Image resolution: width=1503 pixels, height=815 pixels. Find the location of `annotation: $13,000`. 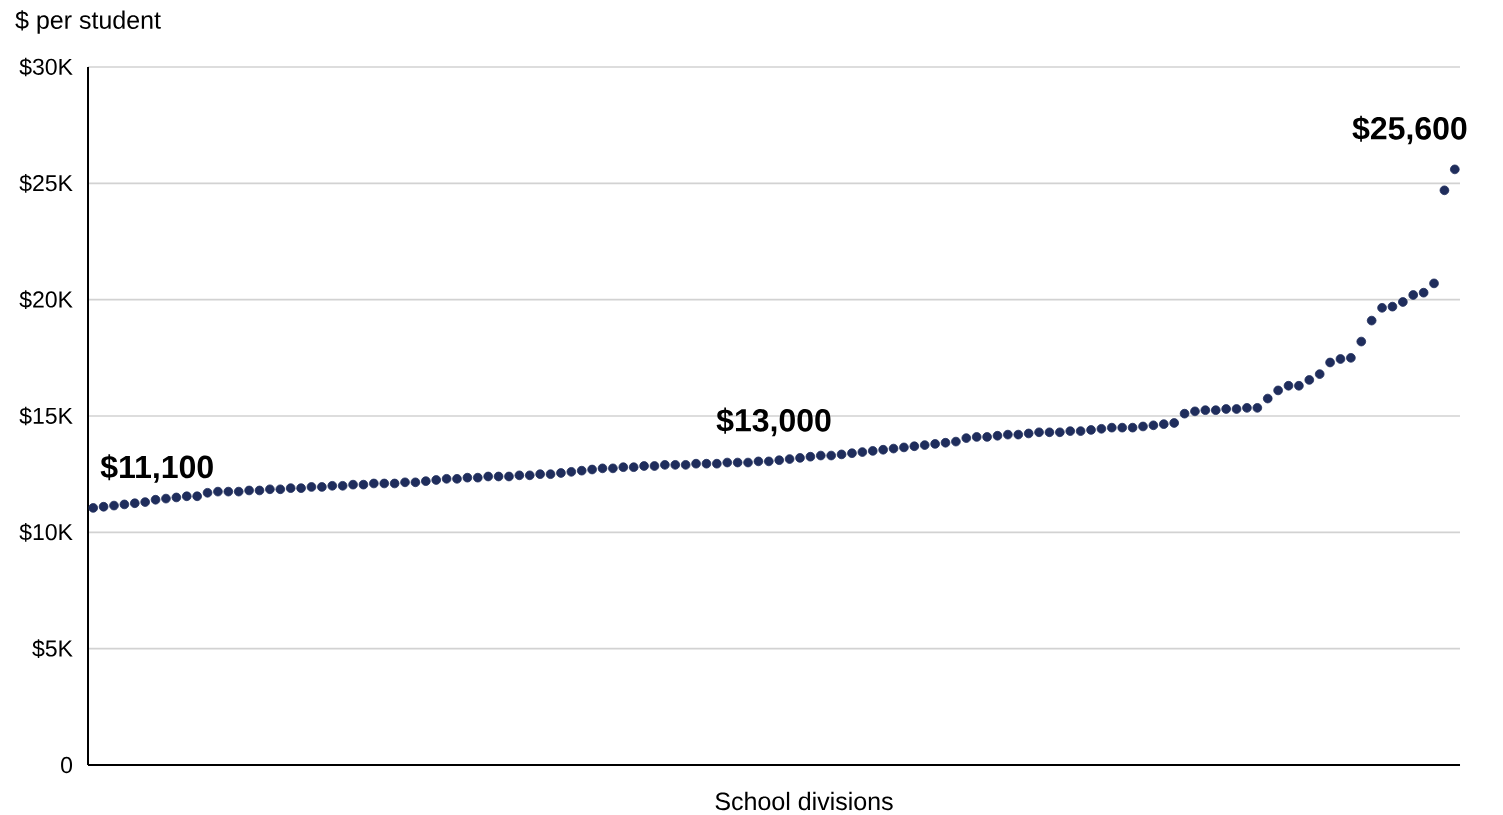

annotation: $13,000 is located at coordinates (773, 422).